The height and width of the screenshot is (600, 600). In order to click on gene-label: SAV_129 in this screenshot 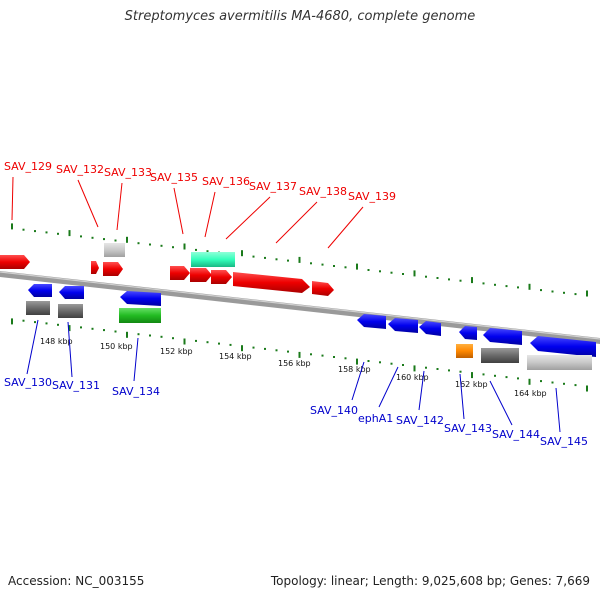, I will do `click(28, 166)`.